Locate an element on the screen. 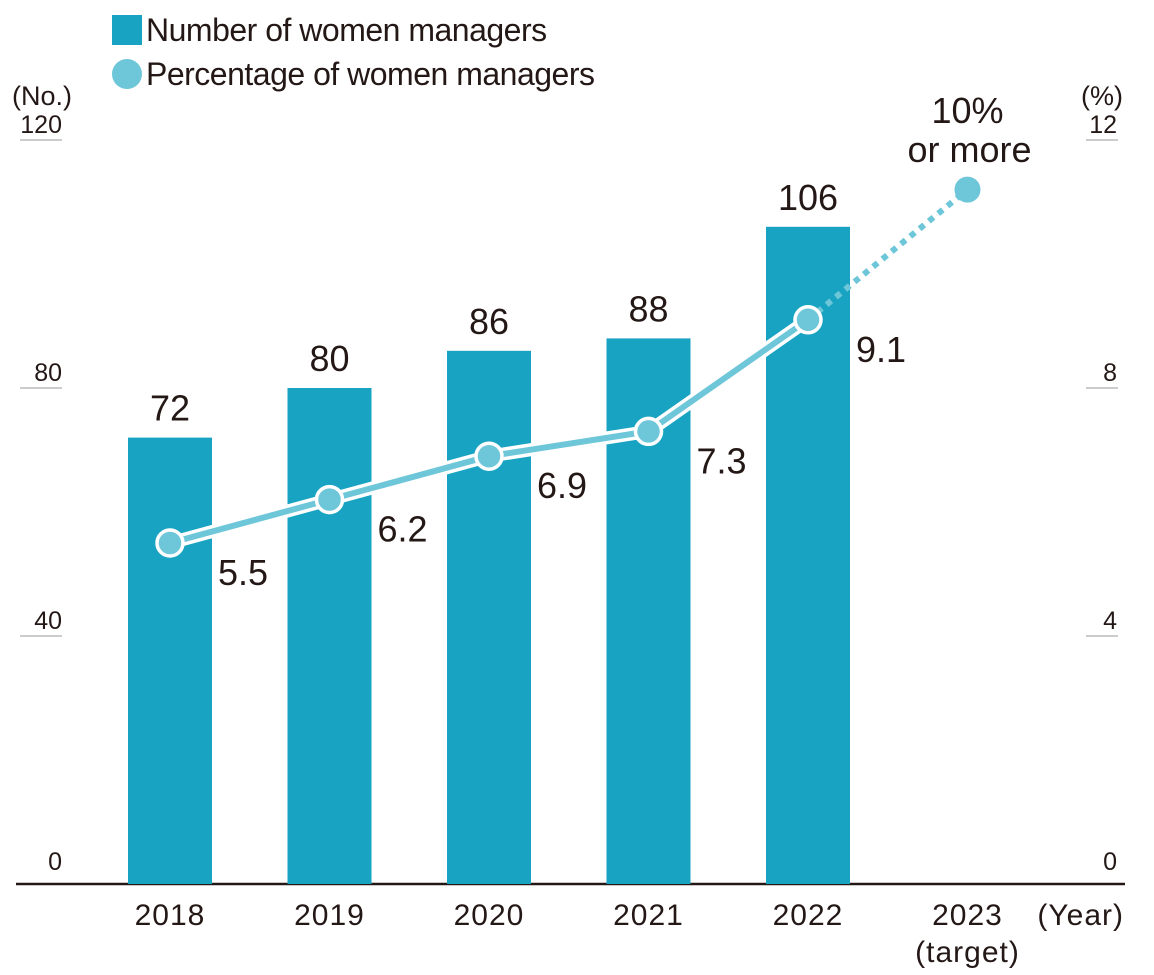 The height and width of the screenshot is (975, 1154). y-right-unit: (%) is located at coordinates (1102, 96).